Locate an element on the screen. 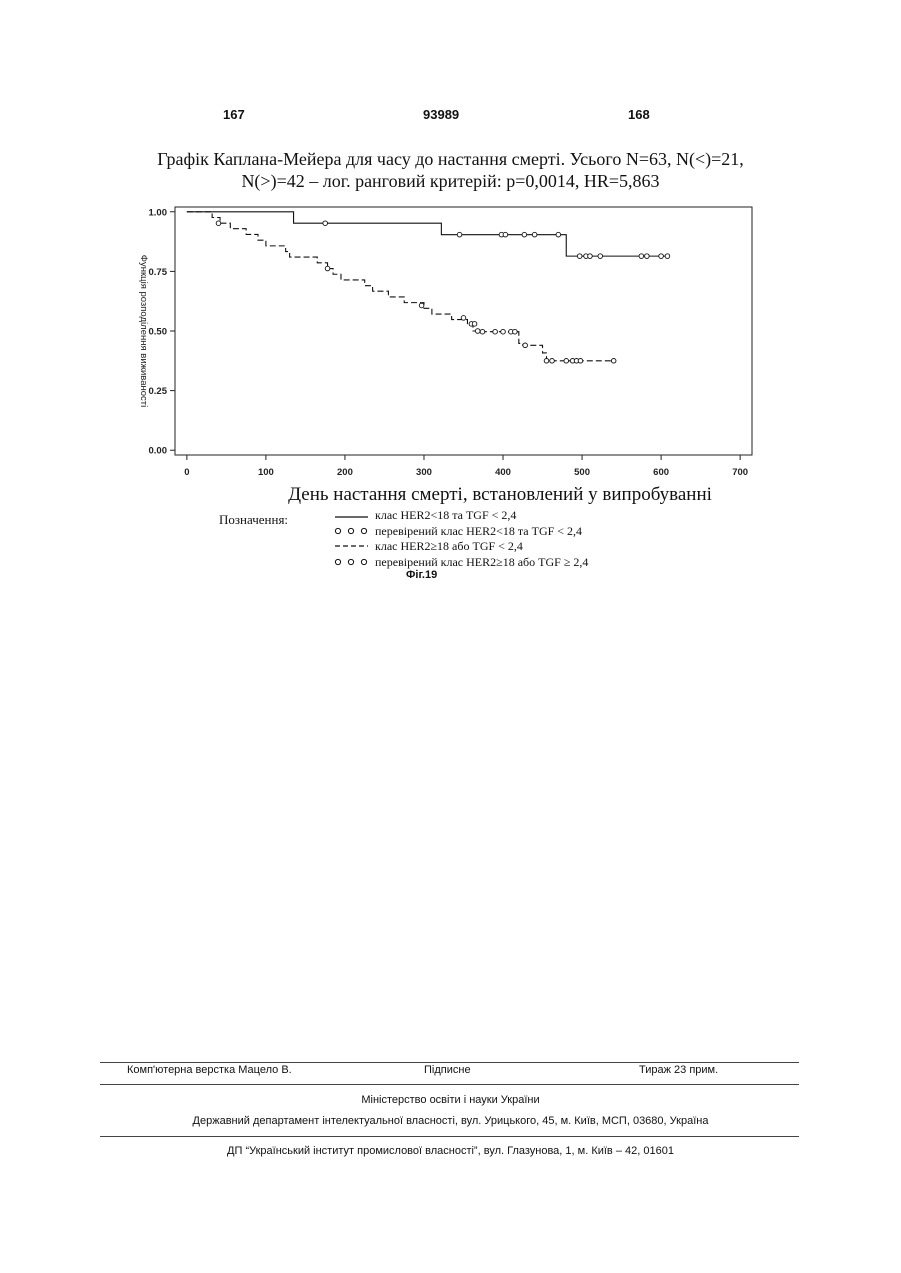  legend-symbol-solid is located at coordinates (352, 517).